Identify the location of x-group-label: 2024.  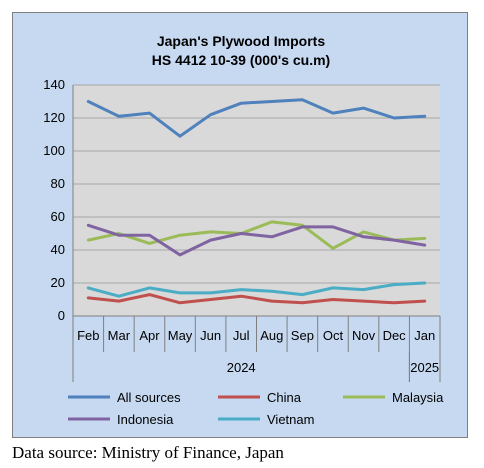
(241, 367).